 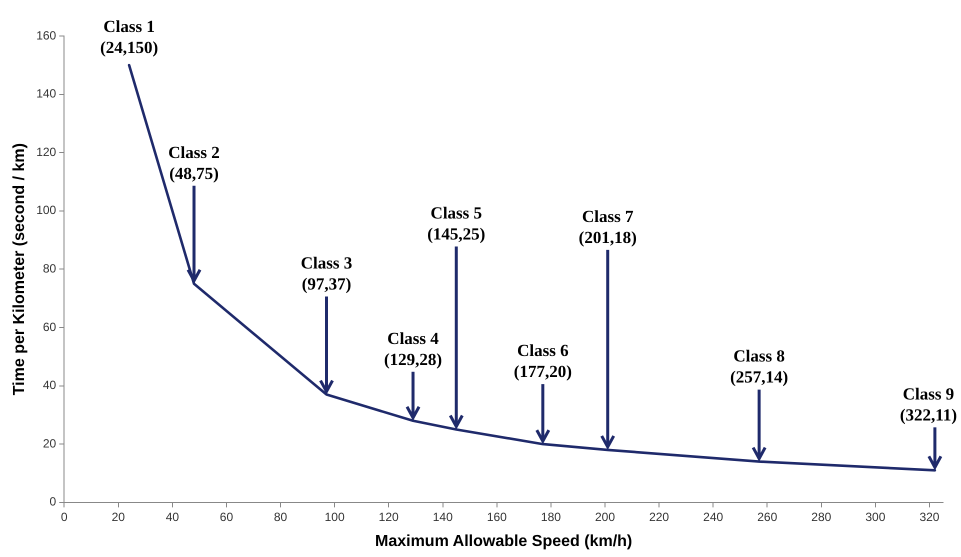 What do you see at coordinates (119, 517) in the screenshot?
I see `x-tick-label: 20` at bounding box center [119, 517].